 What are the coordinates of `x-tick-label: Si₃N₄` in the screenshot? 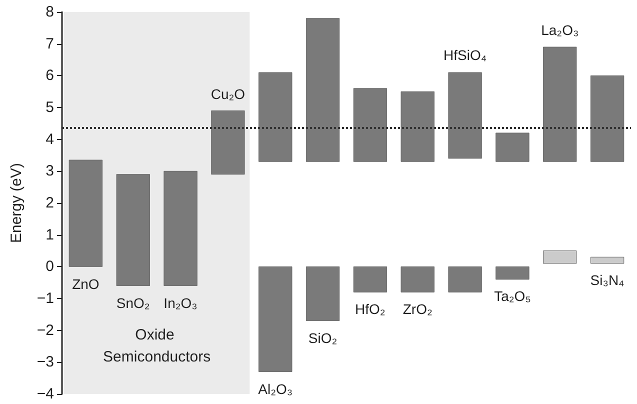 It's located at (607, 280).